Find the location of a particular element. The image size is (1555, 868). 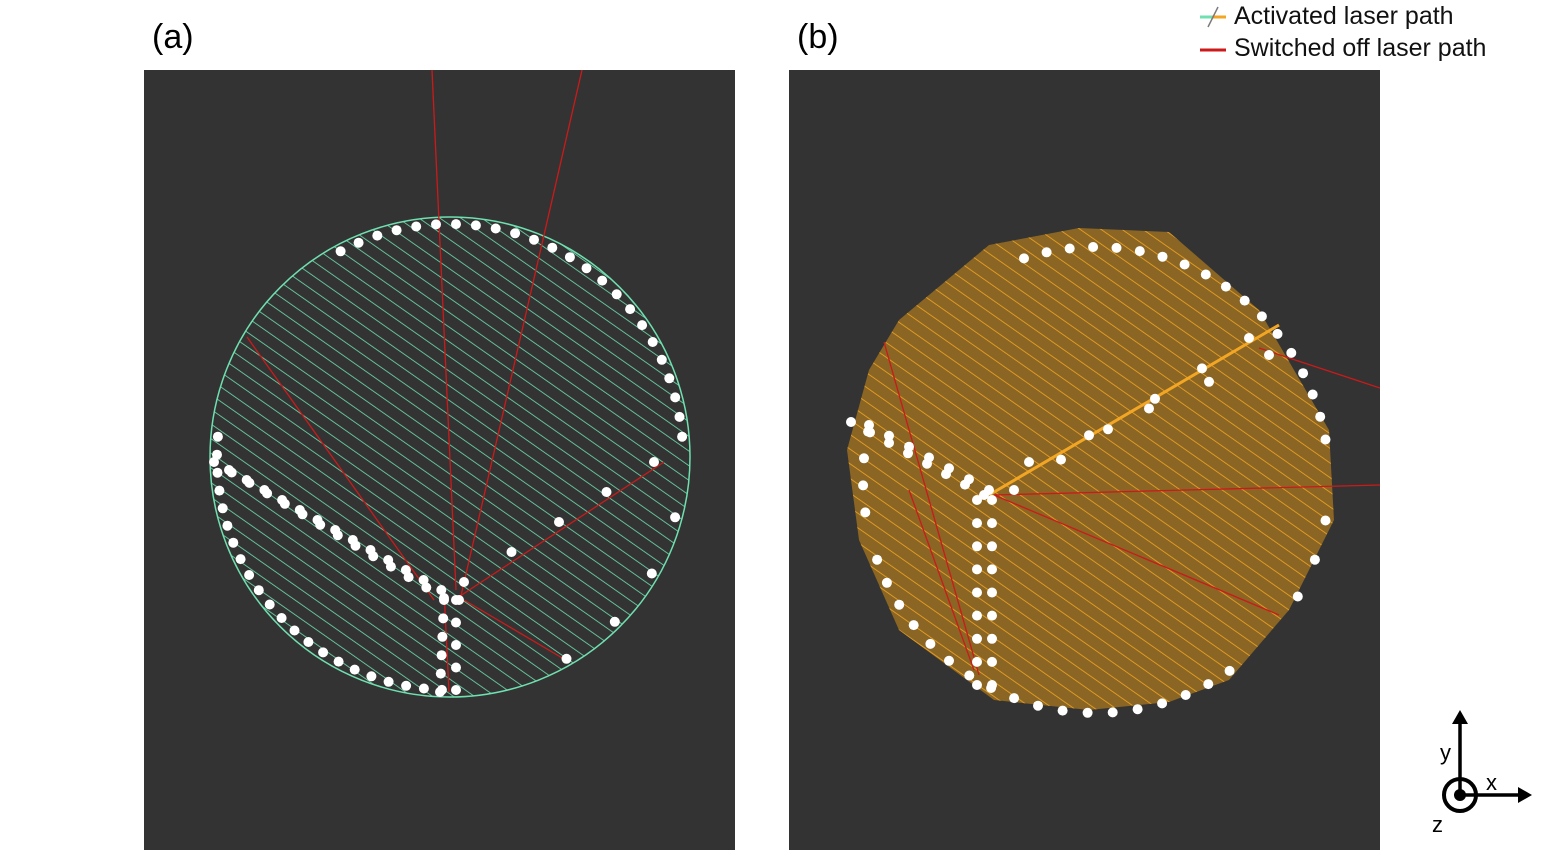

y-axis-arrowhead is located at coordinates (1460, 717).